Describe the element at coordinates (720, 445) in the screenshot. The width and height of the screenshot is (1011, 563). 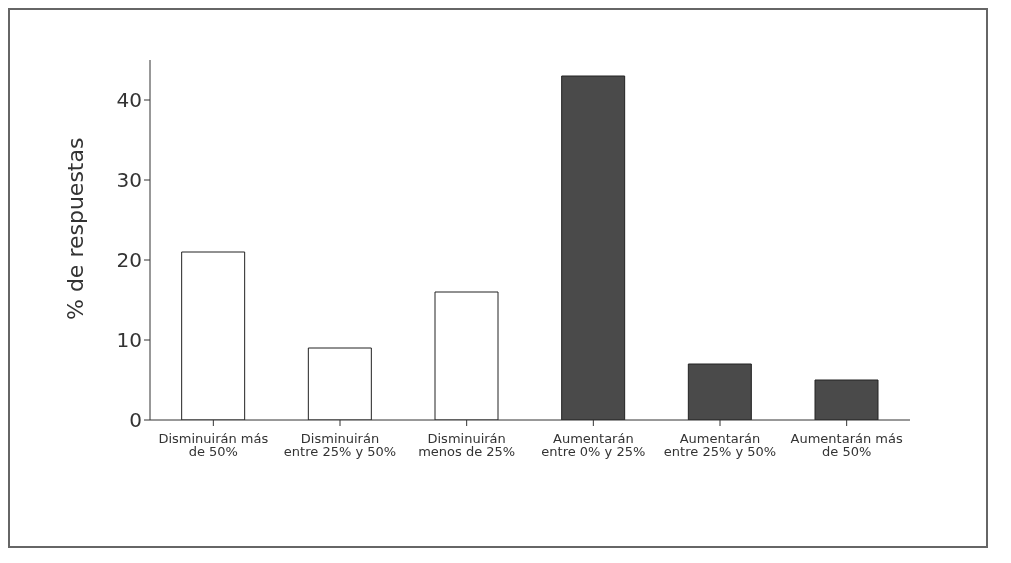
I see `x-tick-label: Aumentarán entre 25% y 50%` at that location.